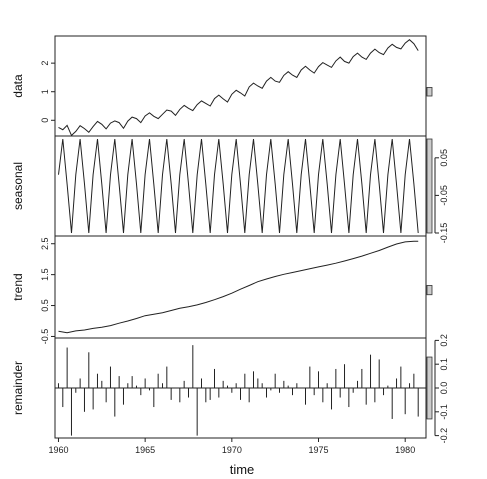  What do you see at coordinates (18, 388) in the screenshot?
I see `panel-label-remainder: remainder` at bounding box center [18, 388].